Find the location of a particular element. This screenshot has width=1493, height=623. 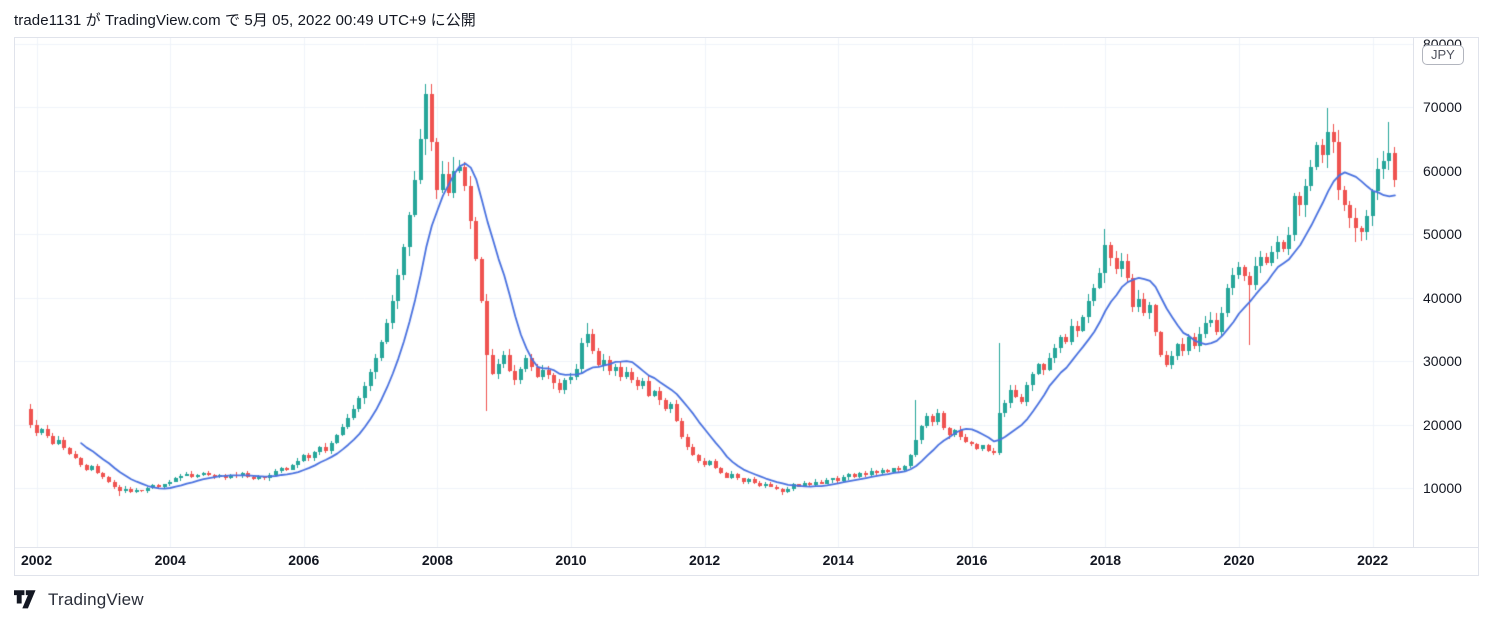

time-tick-label: 2016 is located at coordinates (972, 560).